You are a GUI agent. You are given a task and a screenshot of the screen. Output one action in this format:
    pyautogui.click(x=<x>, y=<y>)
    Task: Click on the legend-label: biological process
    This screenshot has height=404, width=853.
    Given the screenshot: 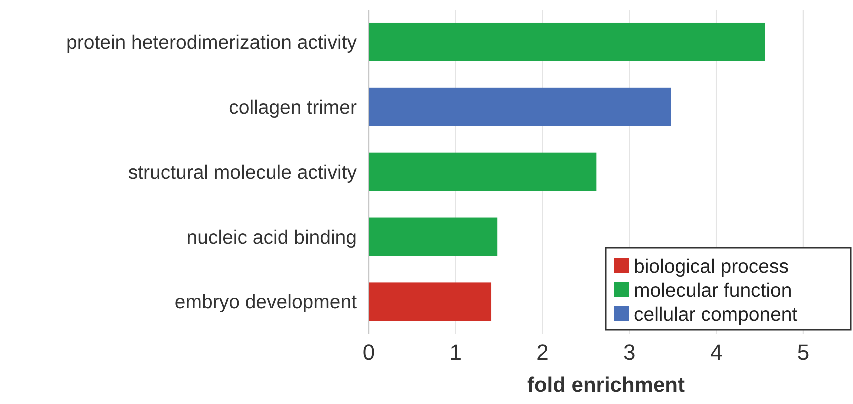 What is the action you would take?
    pyautogui.click(x=712, y=267)
    